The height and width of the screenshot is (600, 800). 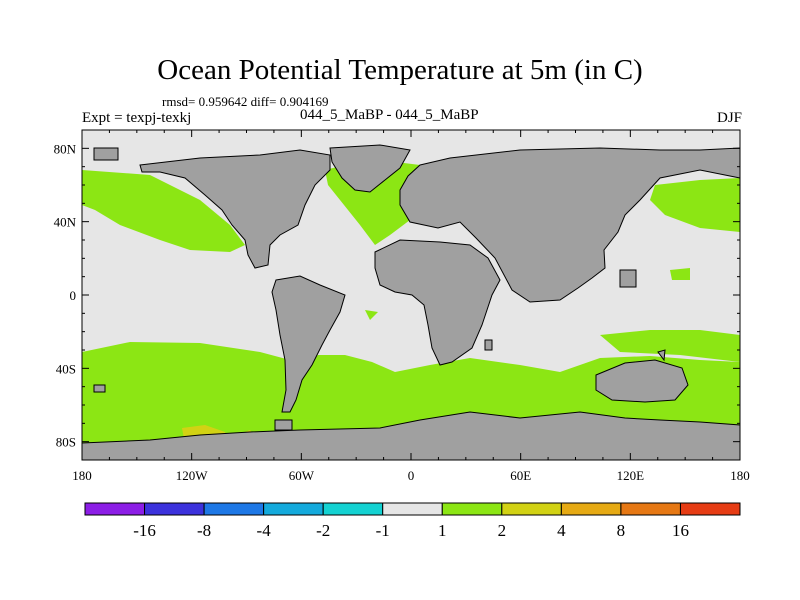 What do you see at coordinates (66, 442) in the screenshot?
I see `y-tick-label: 80S` at bounding box center [66, 442].